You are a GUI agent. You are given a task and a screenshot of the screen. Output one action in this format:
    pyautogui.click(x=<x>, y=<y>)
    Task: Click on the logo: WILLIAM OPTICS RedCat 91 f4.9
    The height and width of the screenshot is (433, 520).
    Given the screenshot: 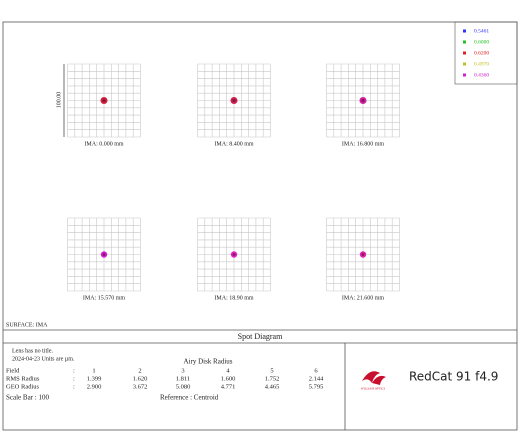 What is the action you would take?
    pyautogui.click(x=430, y=380)
    